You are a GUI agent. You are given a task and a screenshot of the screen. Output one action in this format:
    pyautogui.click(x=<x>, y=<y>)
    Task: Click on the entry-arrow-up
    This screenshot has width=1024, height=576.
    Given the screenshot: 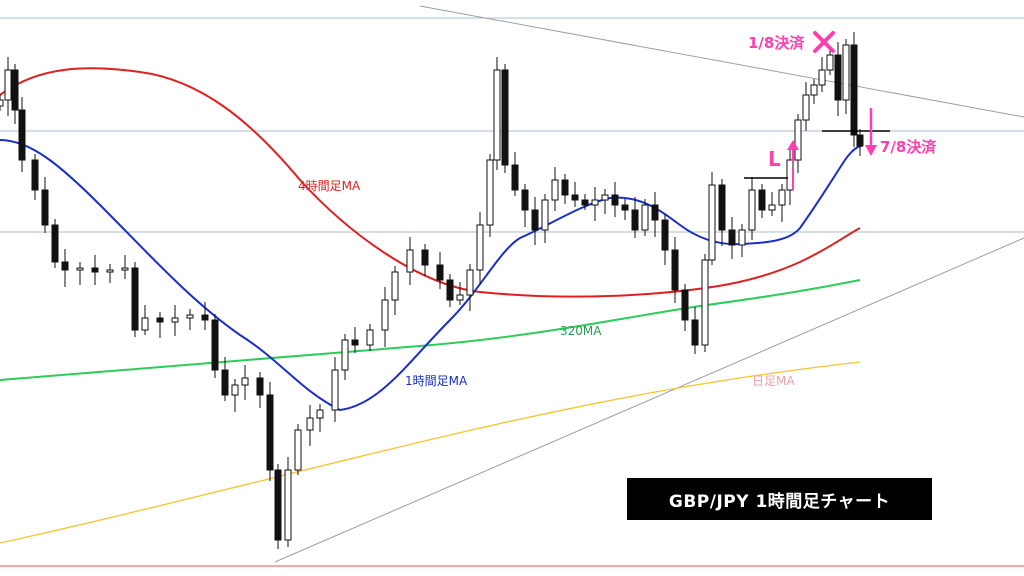 What is the action you would take?
    pyautogui.click(x=793, y=151)
    